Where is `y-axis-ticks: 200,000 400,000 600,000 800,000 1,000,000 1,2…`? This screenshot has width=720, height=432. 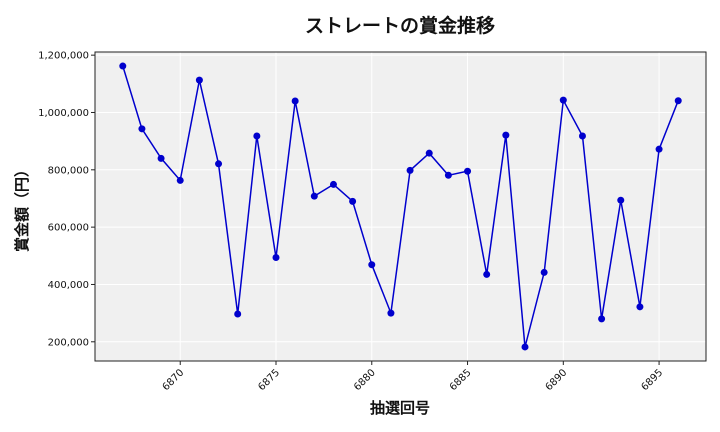 y-axis-ticks: 200,000 400,000 600,000 800,000 1,000,000 1,2… is located at coordinates (66, 199).